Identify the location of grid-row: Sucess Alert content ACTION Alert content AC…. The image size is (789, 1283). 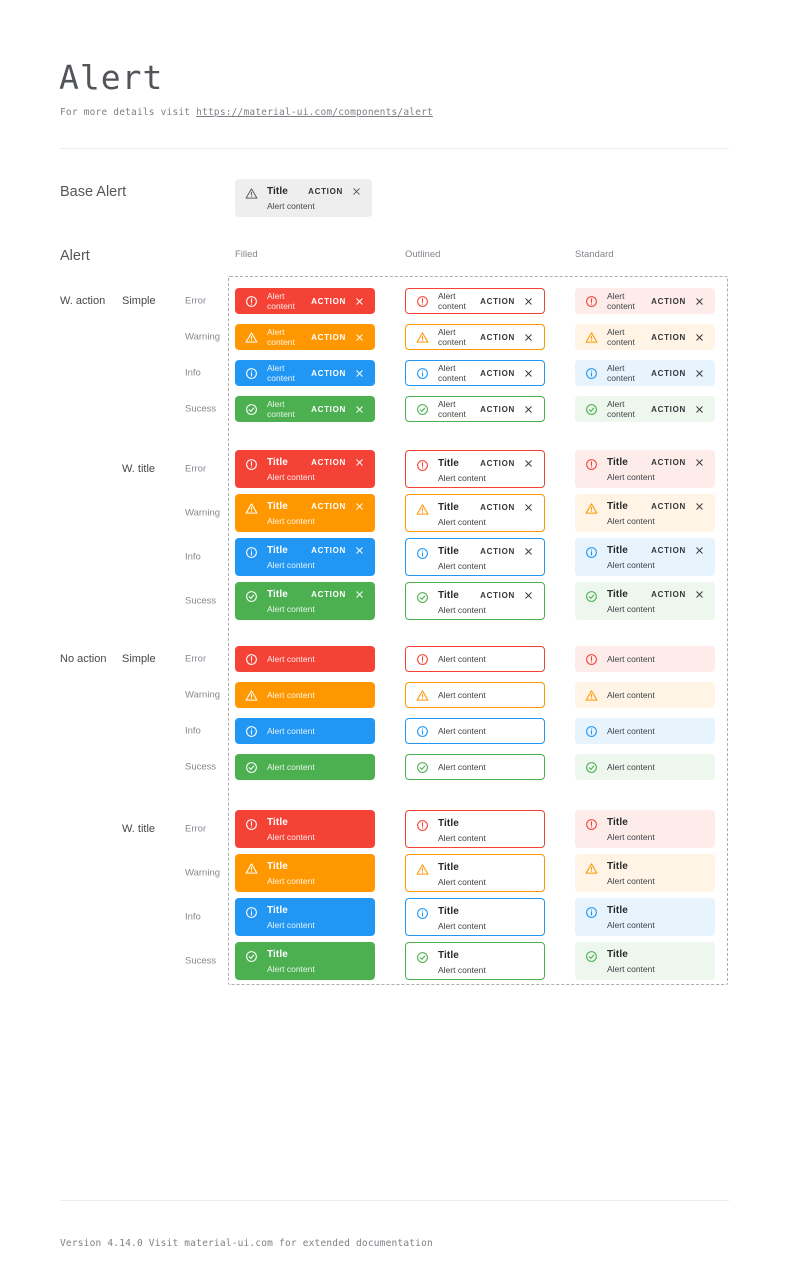
(394, 409).